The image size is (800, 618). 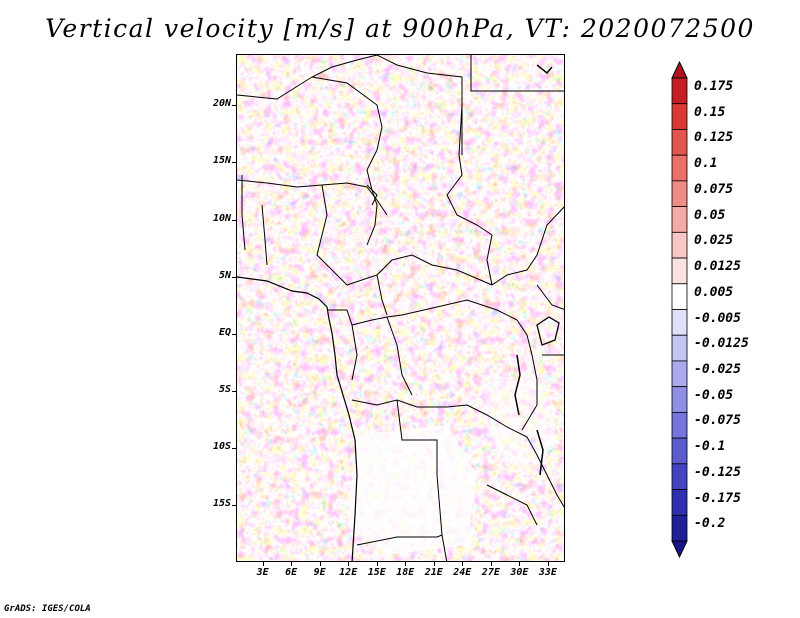 What do you see at coordinates (224, 275) in the screenshot?
I see `lat-tick-label: 5N` at bounding box center [224, 275].